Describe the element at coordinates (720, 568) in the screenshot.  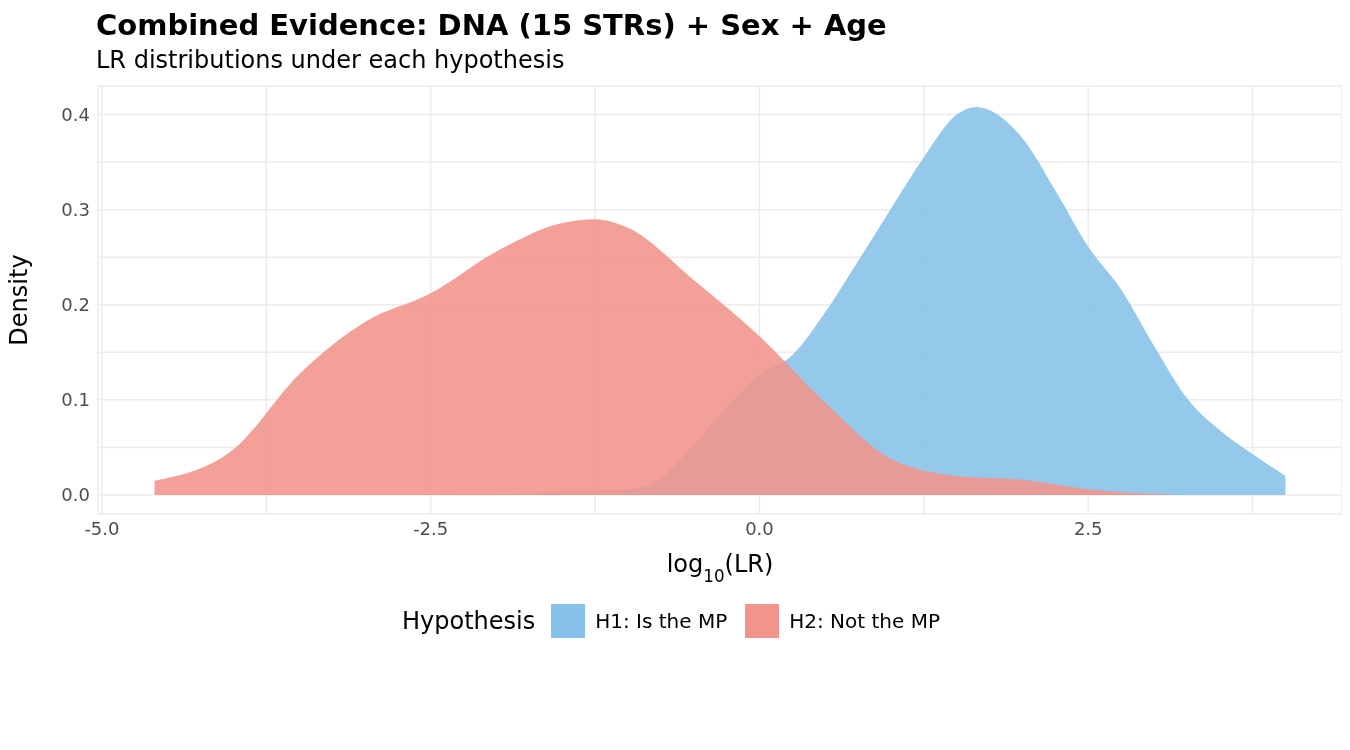
I see `x-axis-title: log$_{10}$(LR)` at that location.